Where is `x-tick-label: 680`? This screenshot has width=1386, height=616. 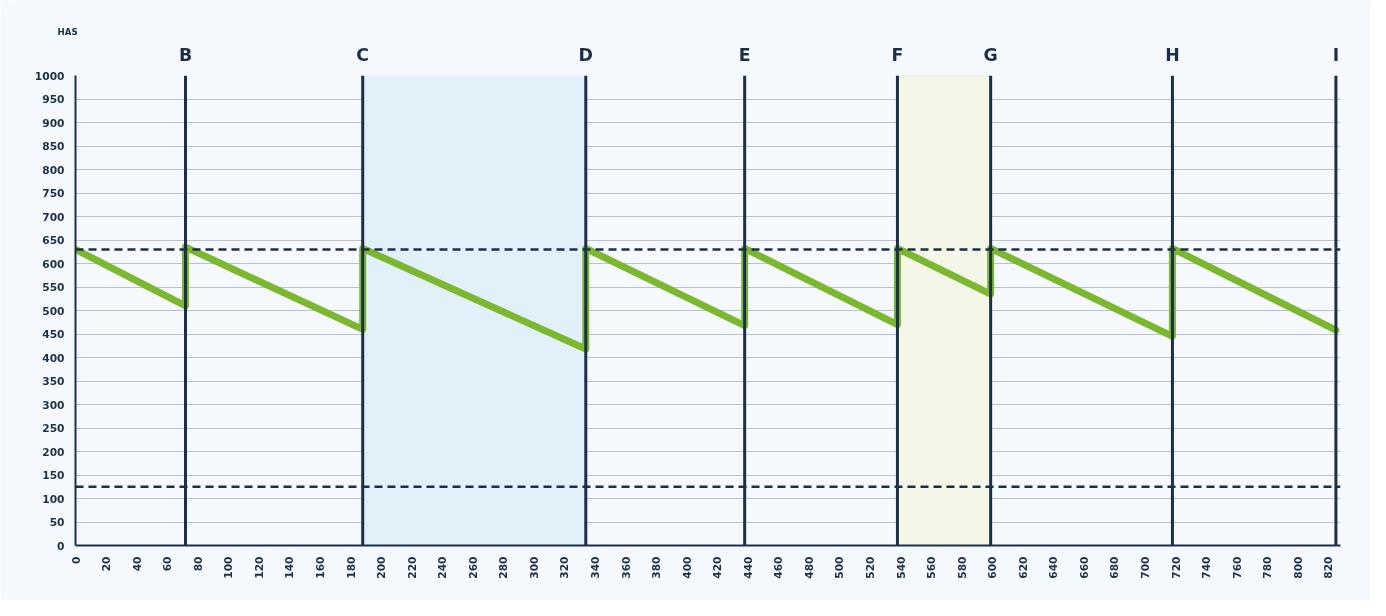 x-tick-label: 680 is located at coordinates (1115, 567).